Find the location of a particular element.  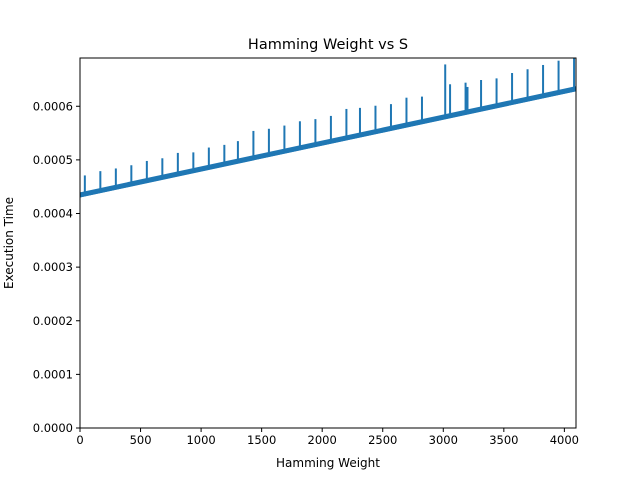

x-tick-label: 2500 is located at coordinates (382, 440).